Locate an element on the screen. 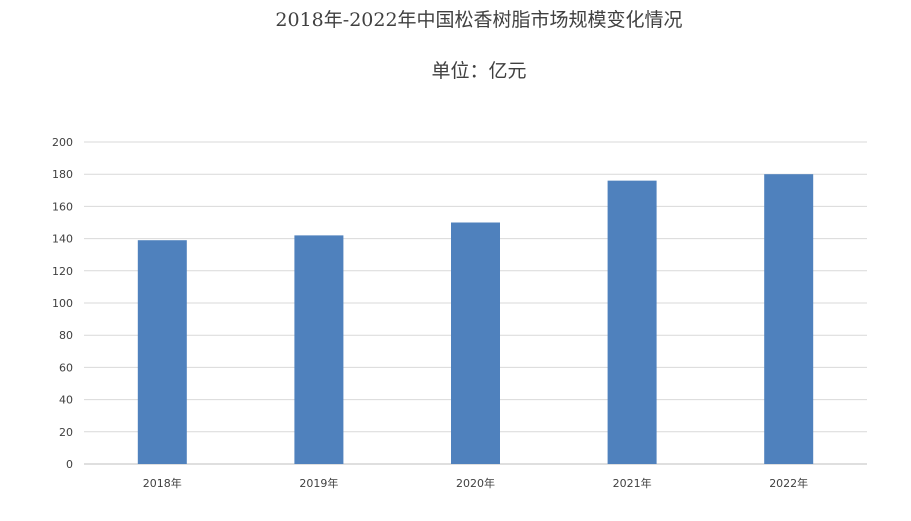 The width and height of the screenshot is (911, 521). y-tick-label: 100 is located at coordinates (62, 303).